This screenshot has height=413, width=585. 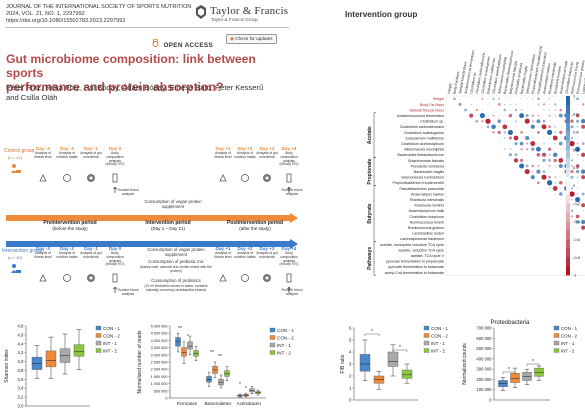 I want to click on ctrl-post-routine-arrow, so click(x=289, y=186).